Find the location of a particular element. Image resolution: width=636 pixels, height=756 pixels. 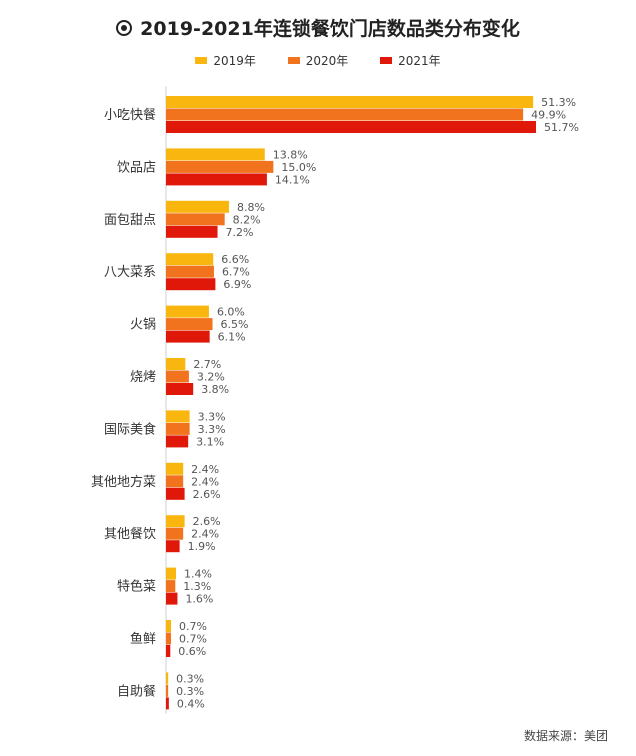

data-label: 1.4% is located at coordinates (198, 574).